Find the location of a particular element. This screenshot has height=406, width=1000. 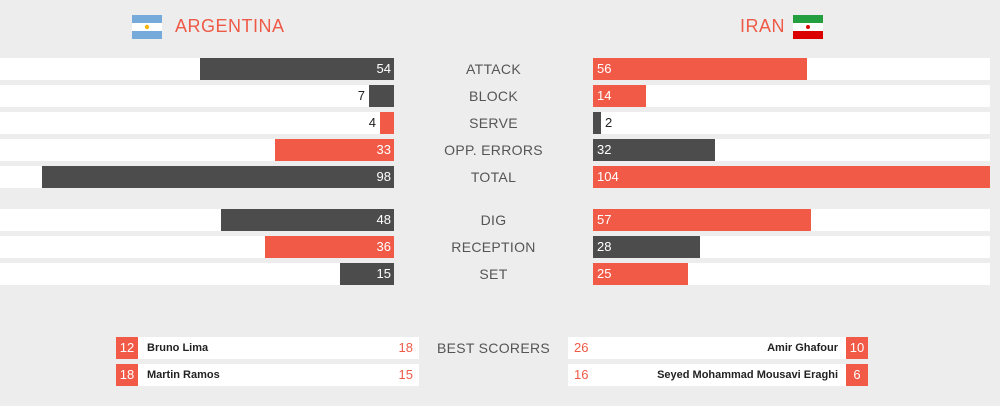

home-team-name: ARGENTINA is located at coordinates (230, 26).